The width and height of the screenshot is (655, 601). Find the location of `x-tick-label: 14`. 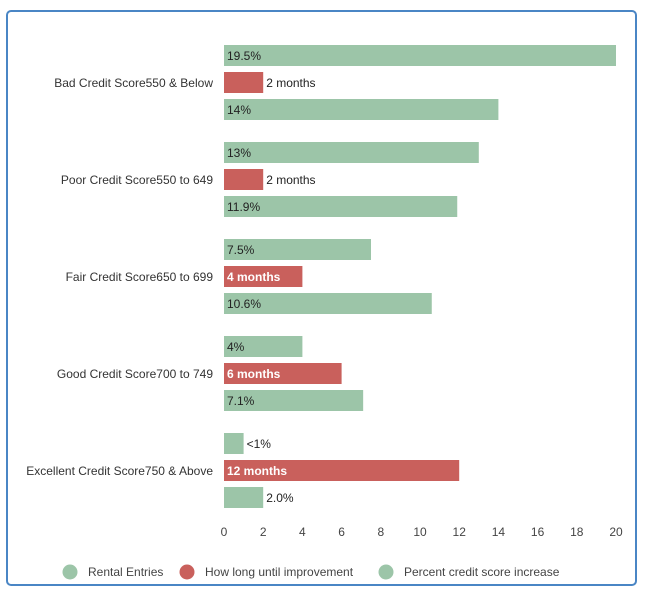

x-tick-label: 14 is located at coordinates (499, 532).